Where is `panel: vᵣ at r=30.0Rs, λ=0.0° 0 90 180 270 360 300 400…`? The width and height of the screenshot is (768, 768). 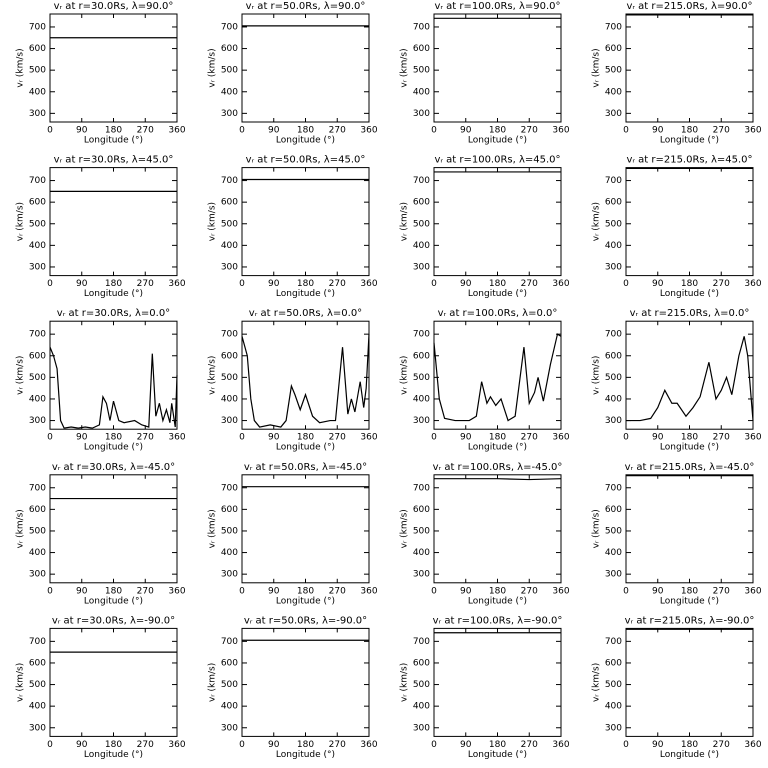 panel: vᵣ at r=30.0Rs, λ=0.0° 0 90 180 270 360 300 400… is located at coordinates (101, 380).